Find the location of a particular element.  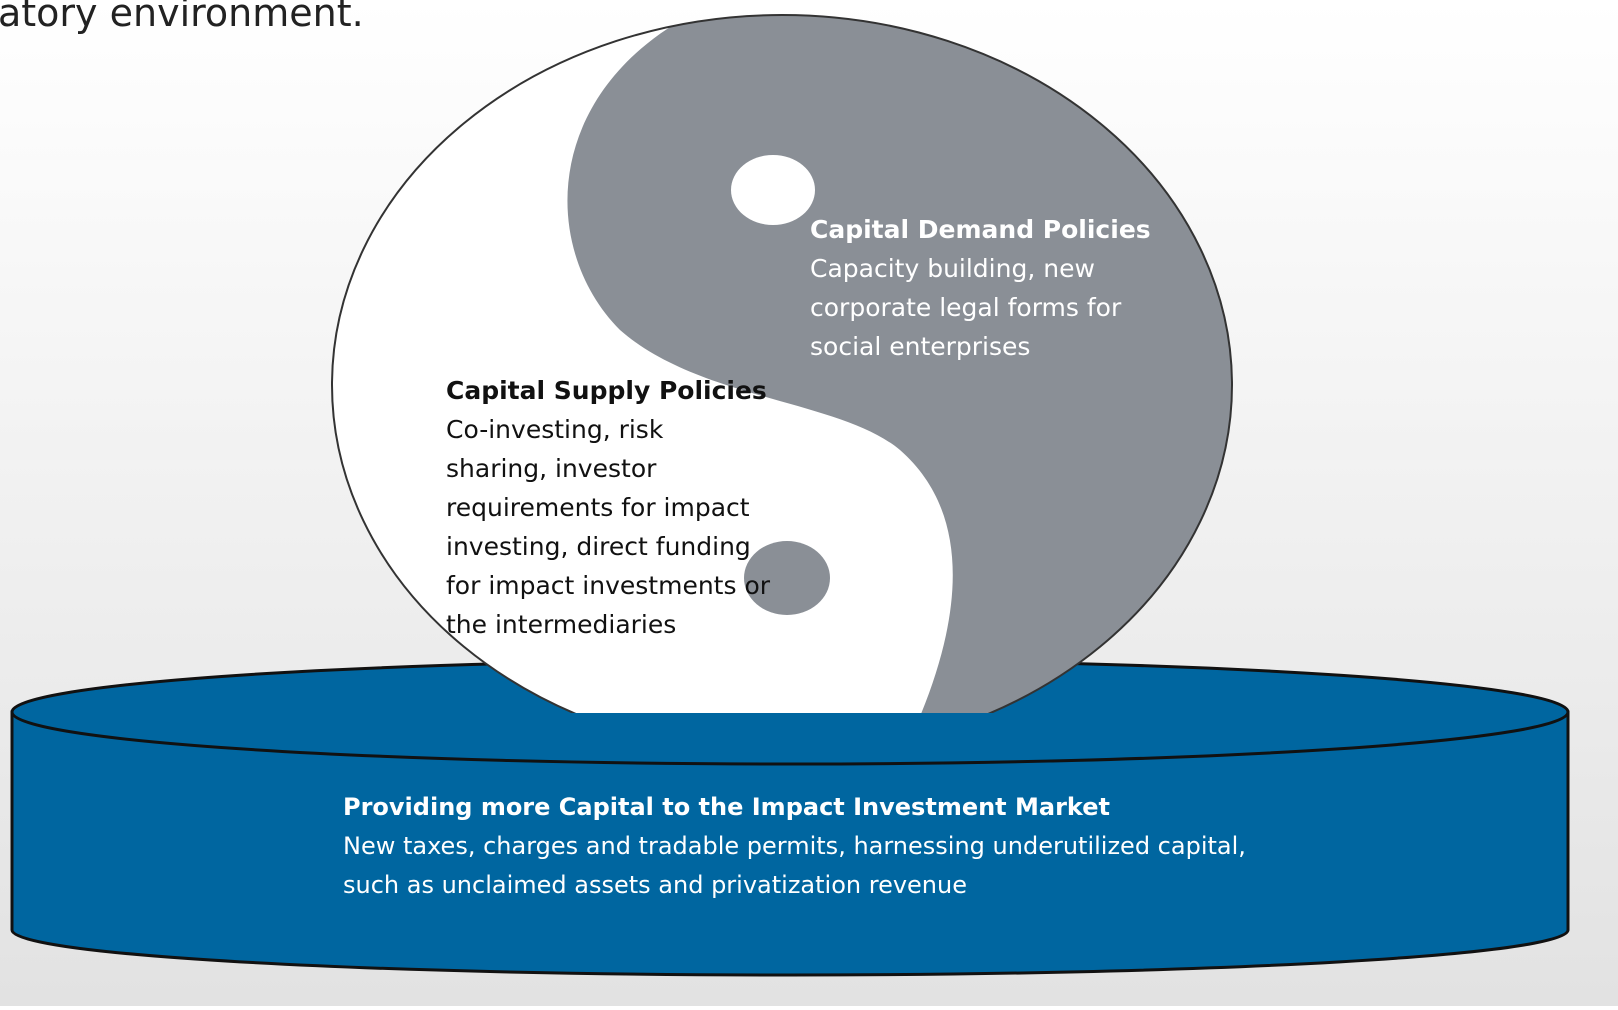

demand-line: social enterprises is located at coordinates (920, 346).